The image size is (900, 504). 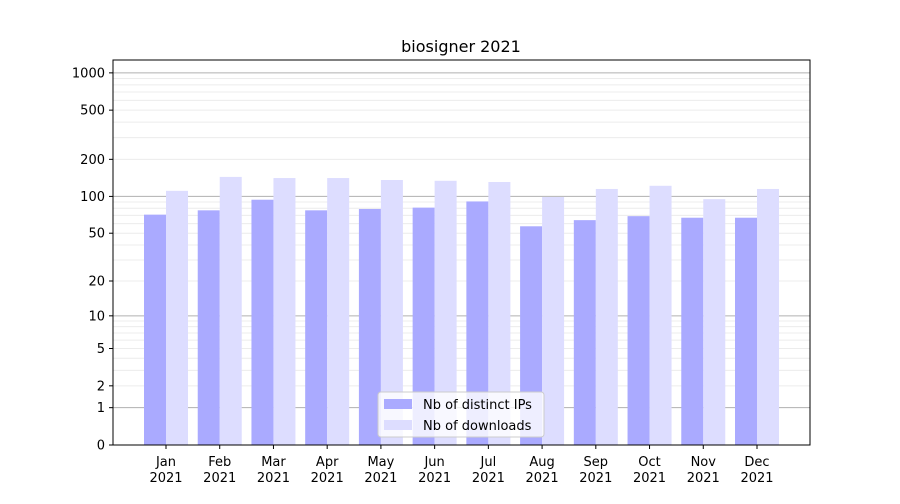 What do you see at coordinates (219, 470) in the screenshot?
I see `x-tick-label: Feb 2021` at bounding box center [219, 470].